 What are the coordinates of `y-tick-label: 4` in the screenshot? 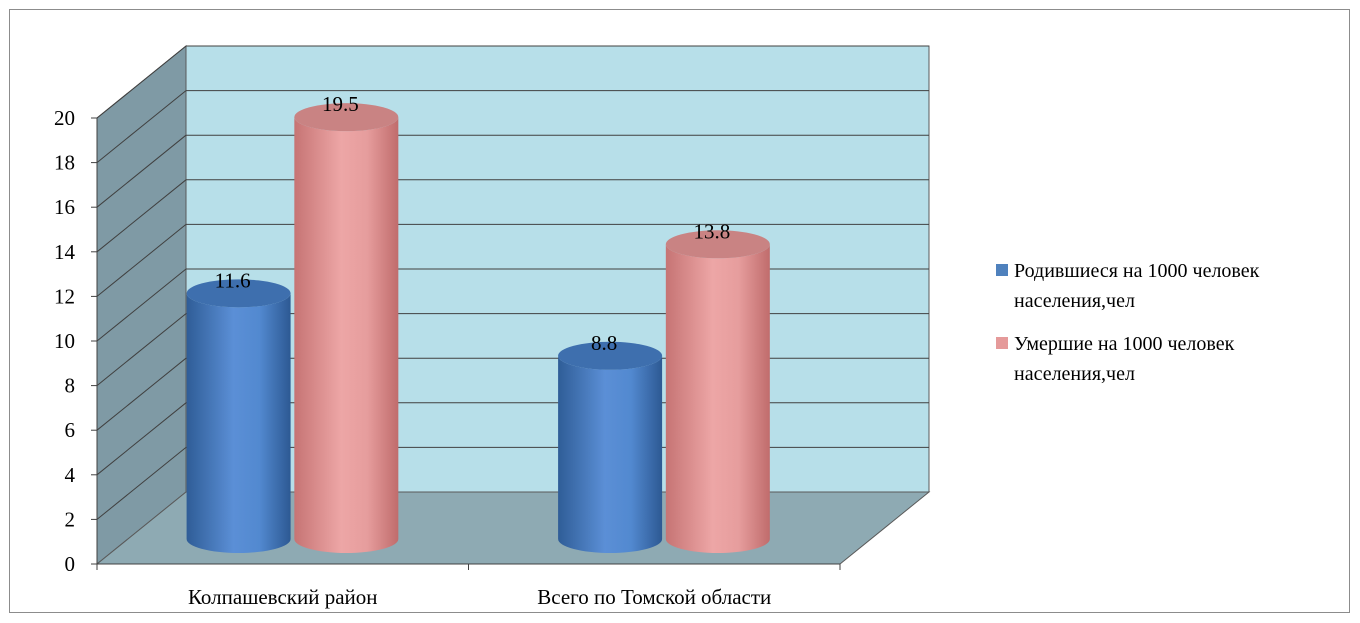 It's located at (70, 475).